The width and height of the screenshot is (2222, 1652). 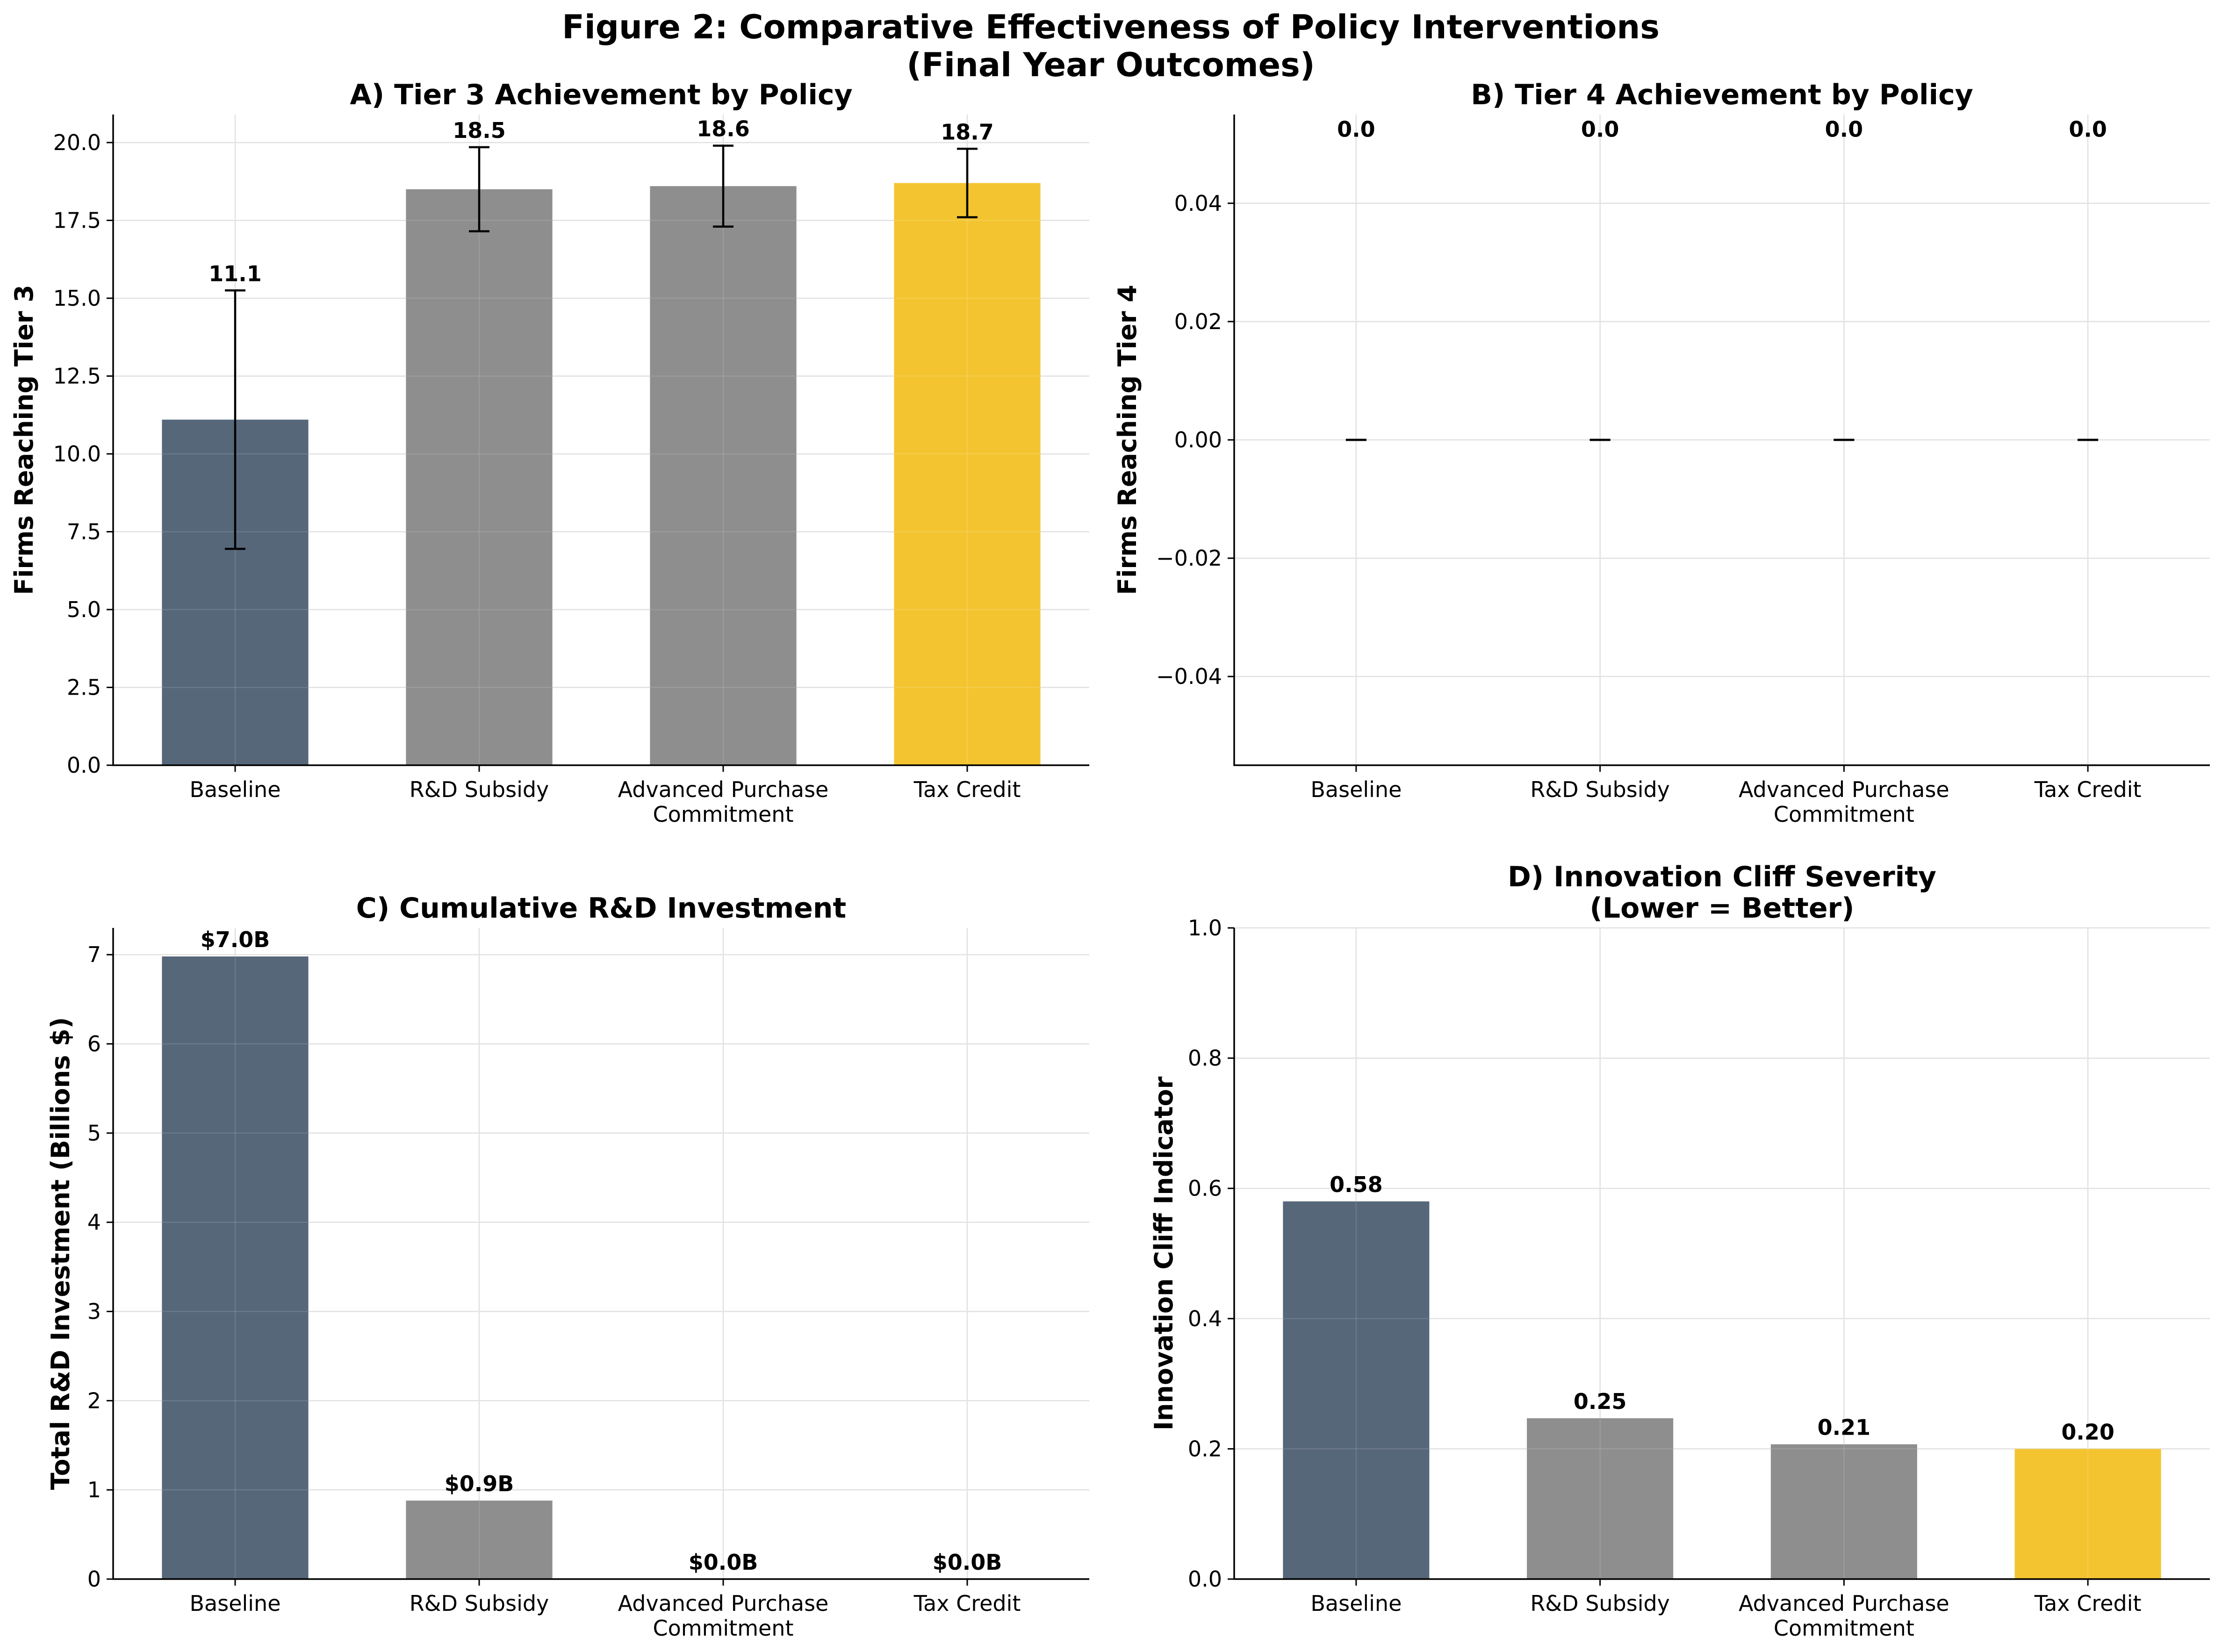 What do you see at coordinates (479, 790) in the screenshot?
I see `panel-a-xtick-label: R&D Subsidy` at bounding box center [479, 790].